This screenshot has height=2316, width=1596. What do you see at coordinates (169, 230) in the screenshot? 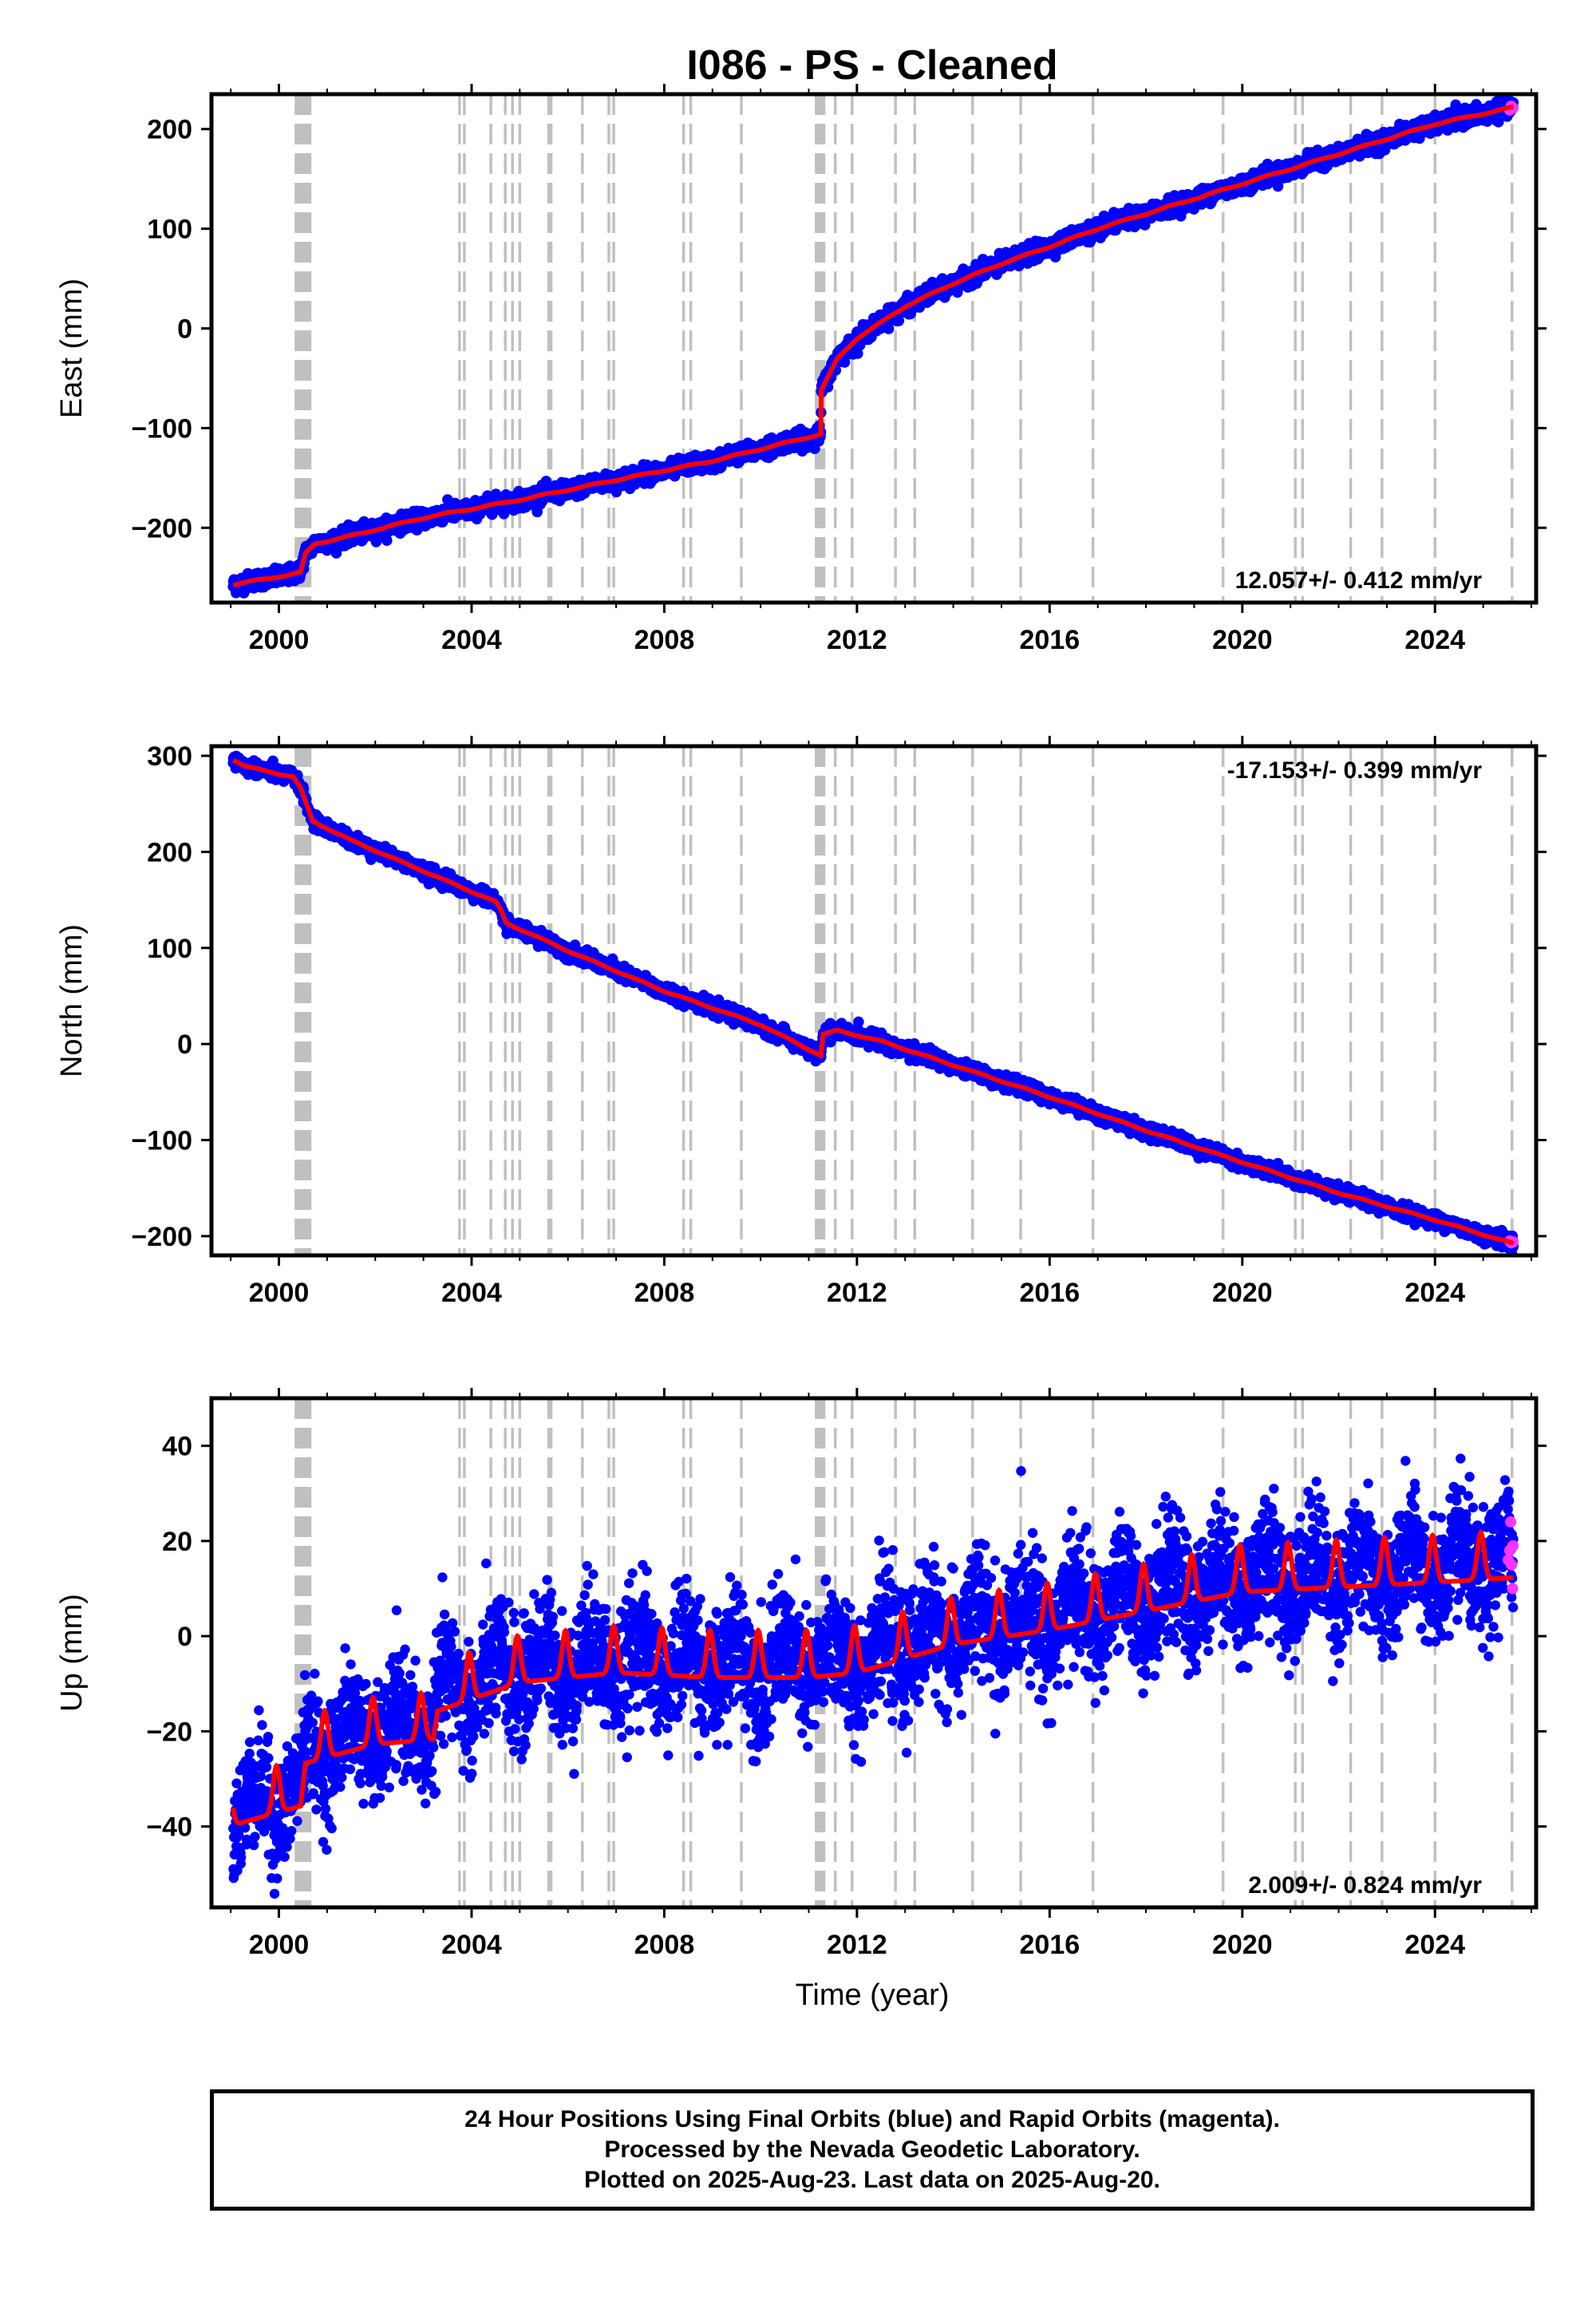
I see `y-tick-label: 100` at bounding box center [169, 230].